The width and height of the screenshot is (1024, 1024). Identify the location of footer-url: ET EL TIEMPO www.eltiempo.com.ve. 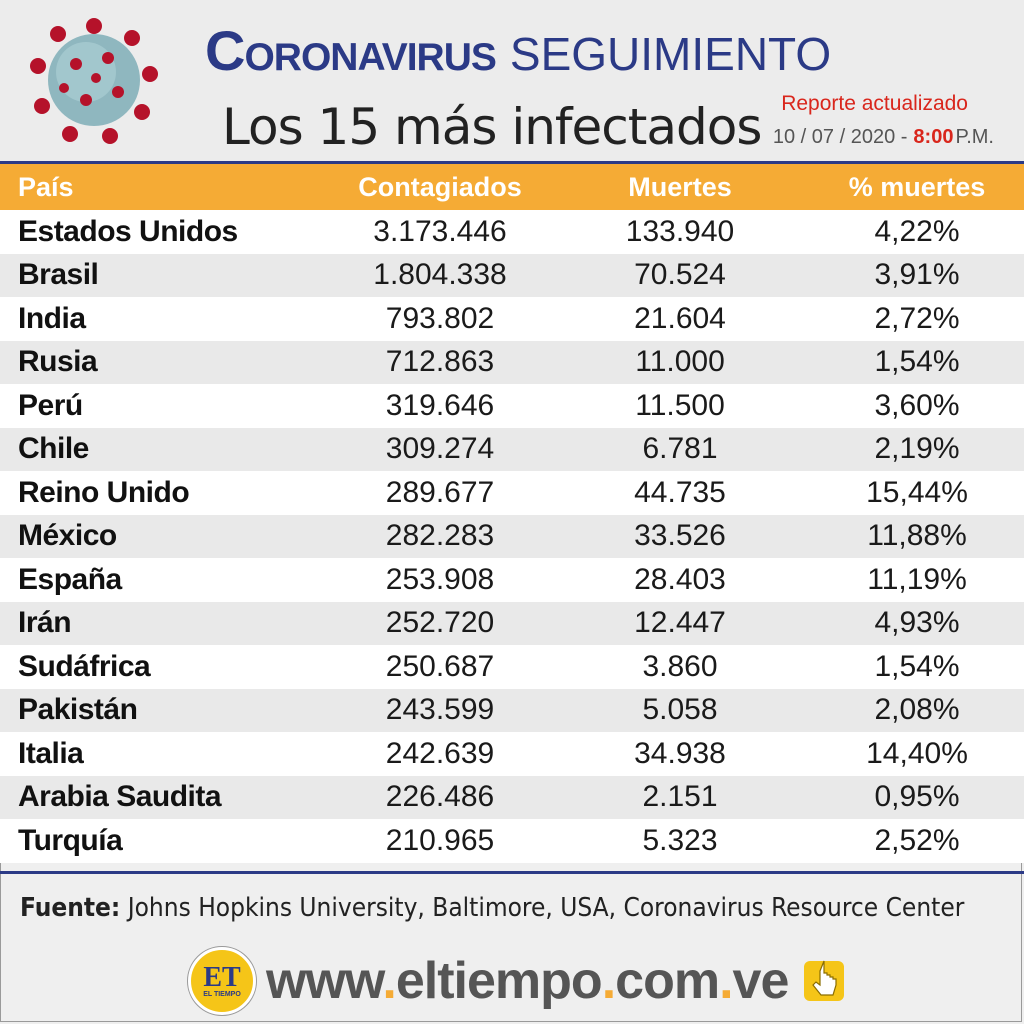
(517, 981).